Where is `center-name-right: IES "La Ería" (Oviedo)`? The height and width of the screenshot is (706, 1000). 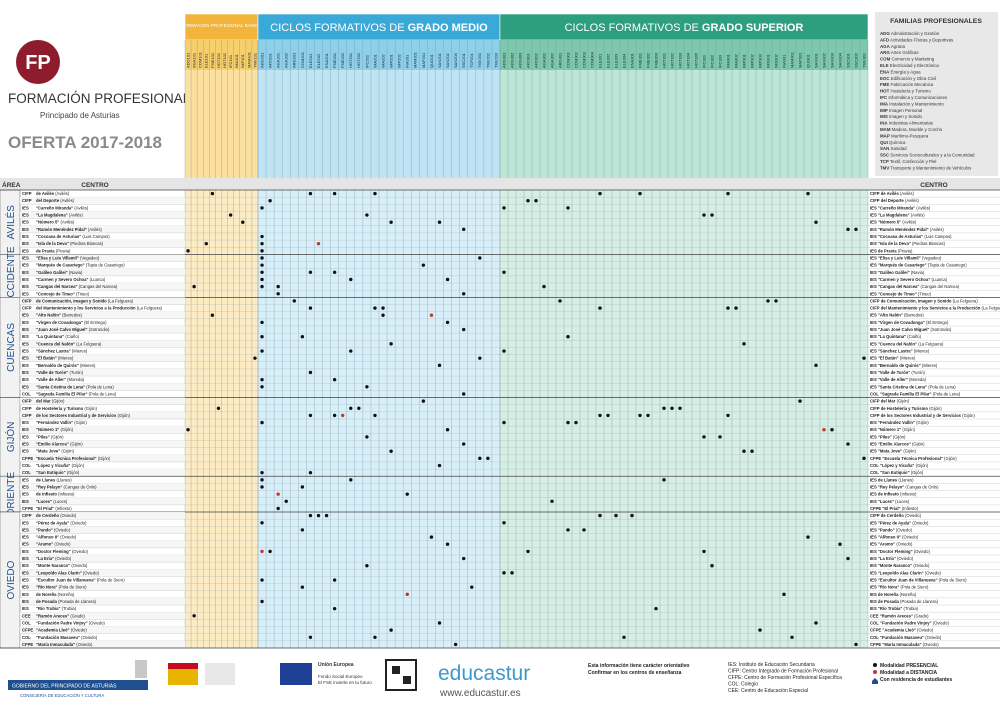
center-name-right: IES "La Ería" (Oviedo) is located at coordinates (892, 558).